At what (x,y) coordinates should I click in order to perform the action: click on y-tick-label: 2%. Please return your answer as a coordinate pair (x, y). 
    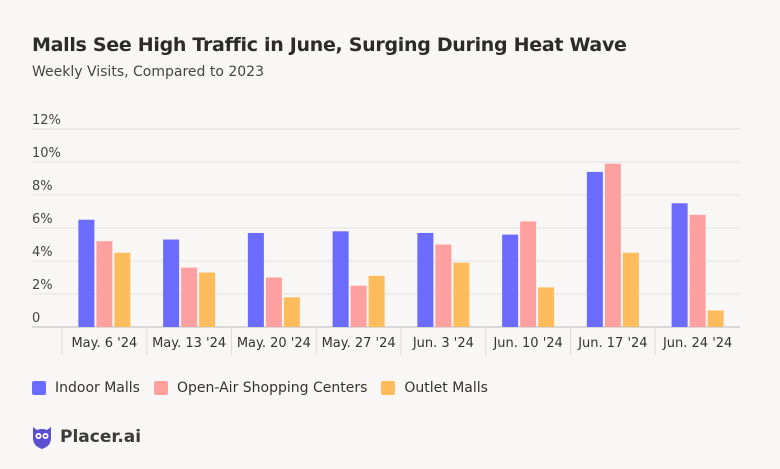
    Looking at the image, I should click on (42, 285).